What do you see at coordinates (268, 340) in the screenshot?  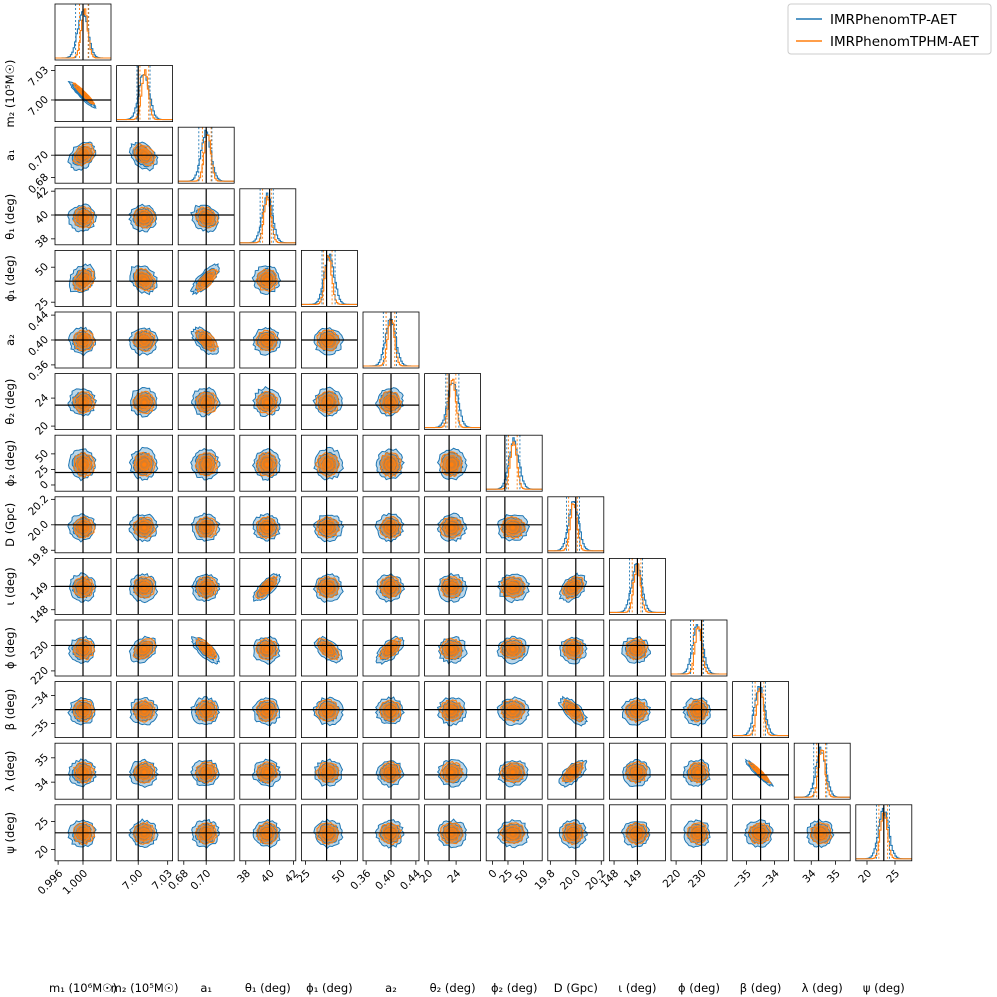 I see `panel-a-vs-deg` at bounding box center [268, 340].